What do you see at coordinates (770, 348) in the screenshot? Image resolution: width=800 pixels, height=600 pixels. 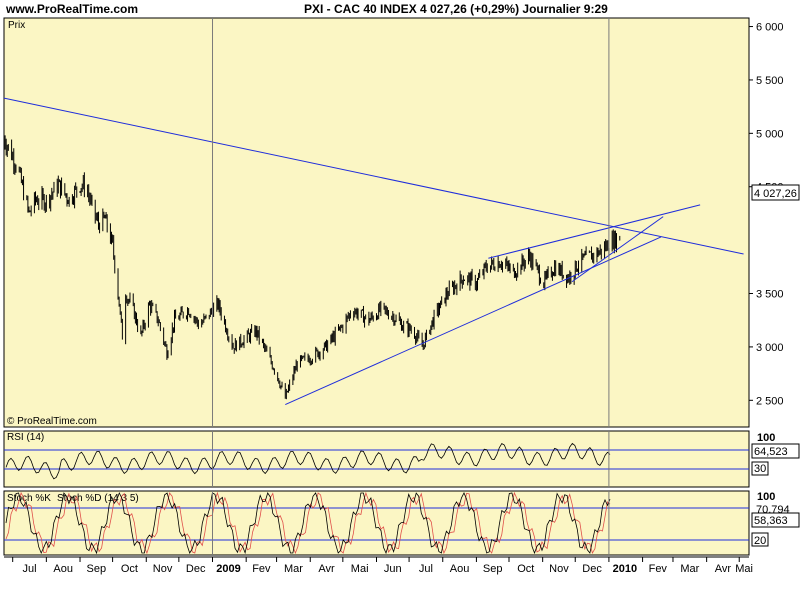 I see `y-tick-label: 3 000` at bounding box center [770, 348].